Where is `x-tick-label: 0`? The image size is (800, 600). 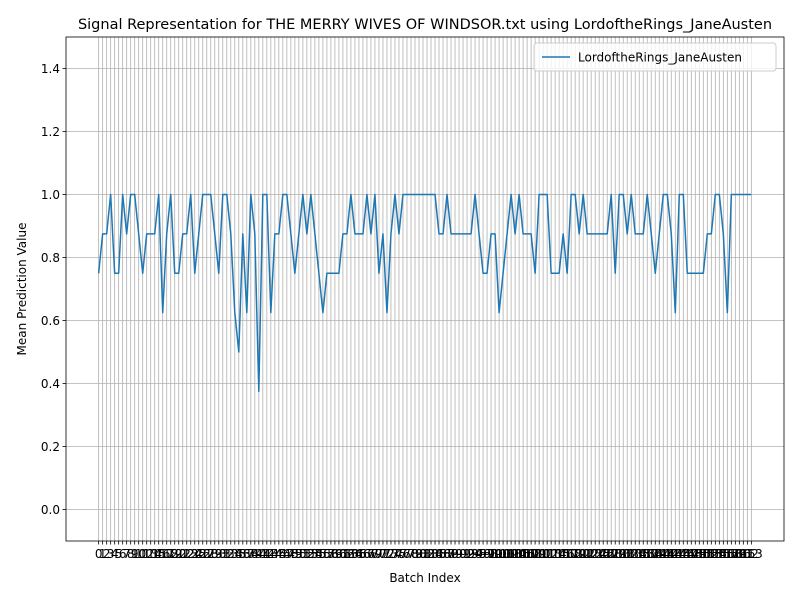
x-tick-label: 0 is located at coordinates (99, 554).